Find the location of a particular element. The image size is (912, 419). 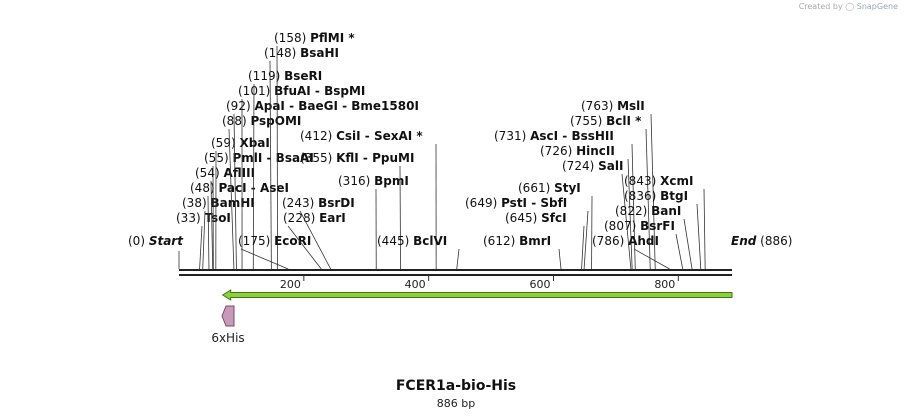

site-label-29: (786) AhdI is located at coordinates (625, 241).